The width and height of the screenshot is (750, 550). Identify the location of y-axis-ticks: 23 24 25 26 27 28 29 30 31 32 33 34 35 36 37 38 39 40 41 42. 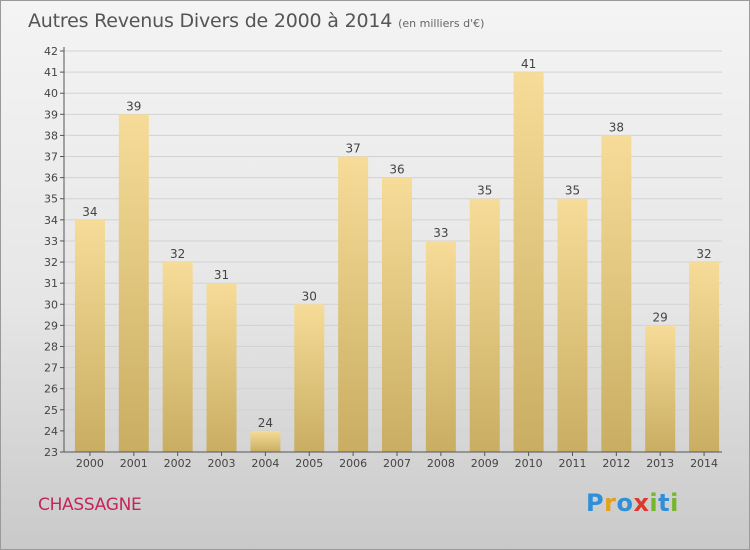
(54, 252).